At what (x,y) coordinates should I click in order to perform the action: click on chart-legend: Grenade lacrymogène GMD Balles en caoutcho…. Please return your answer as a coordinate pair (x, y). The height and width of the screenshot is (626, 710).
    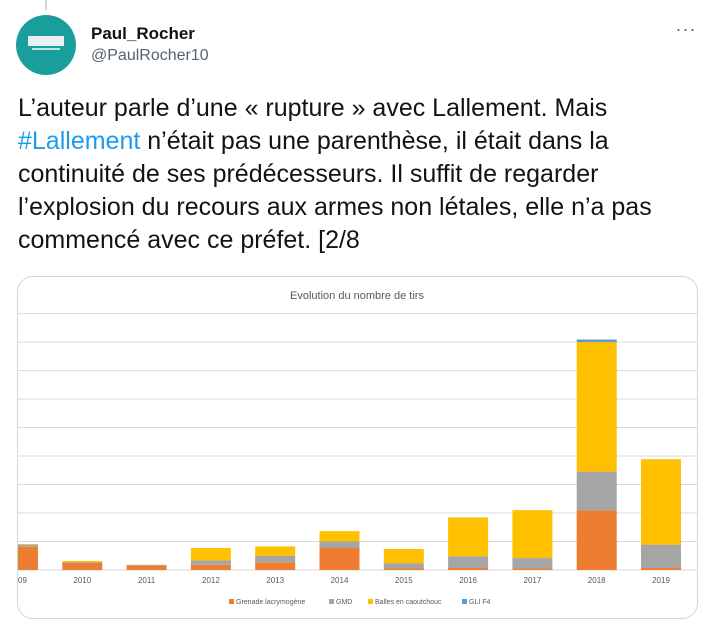
    Looking at the image, I should click on (360, 602).